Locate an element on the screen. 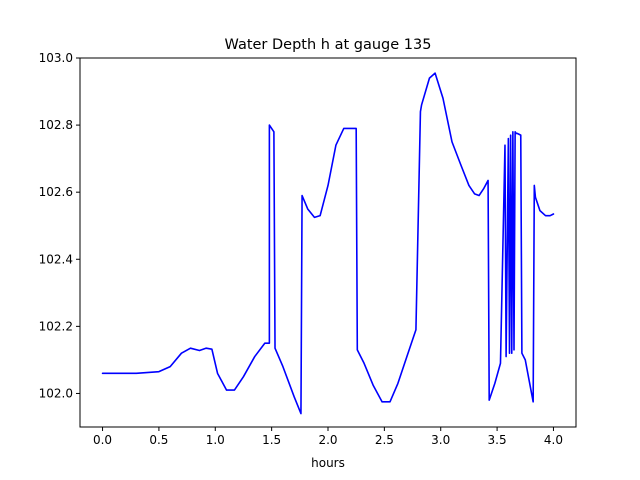 Image resolution: width=640 pixels, height=480 pixels. x-tick-label: 3.0 is located at coordinates (440, 440).